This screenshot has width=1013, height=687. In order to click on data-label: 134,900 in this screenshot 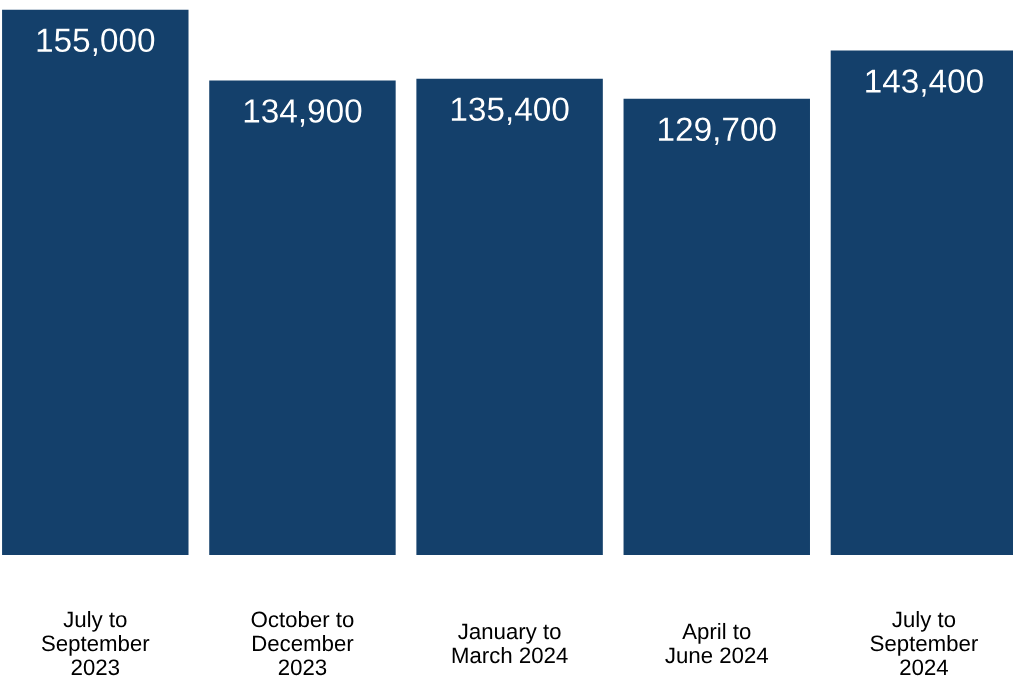, I will do `click(303, 113)`.